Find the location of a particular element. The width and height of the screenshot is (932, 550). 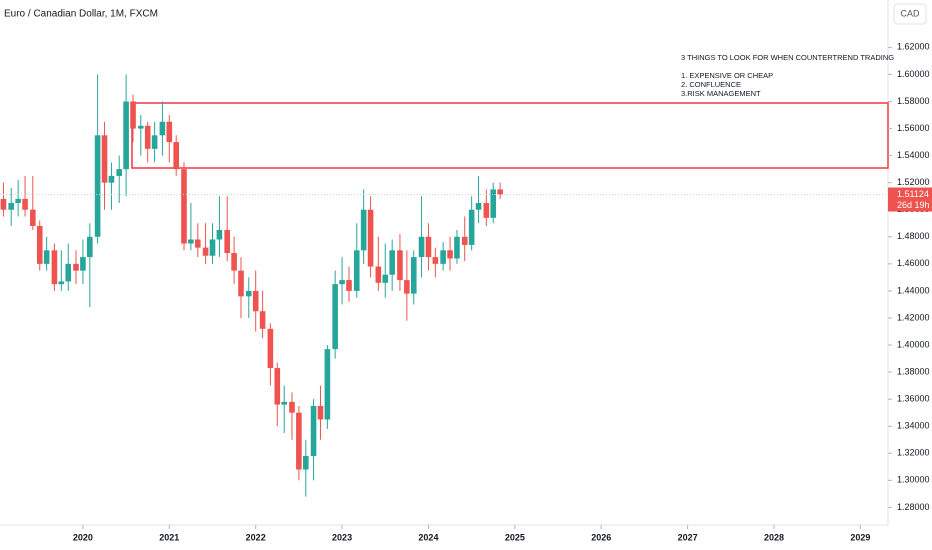

y-tick-label: 1.32000 is located at coordinates (913, 453).